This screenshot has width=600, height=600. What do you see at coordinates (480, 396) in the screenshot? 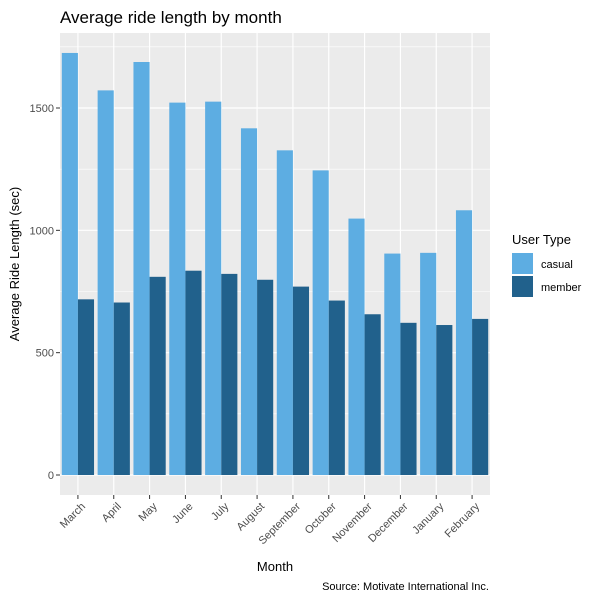
I see `bar-member-february` at bounding box center [480, 396].